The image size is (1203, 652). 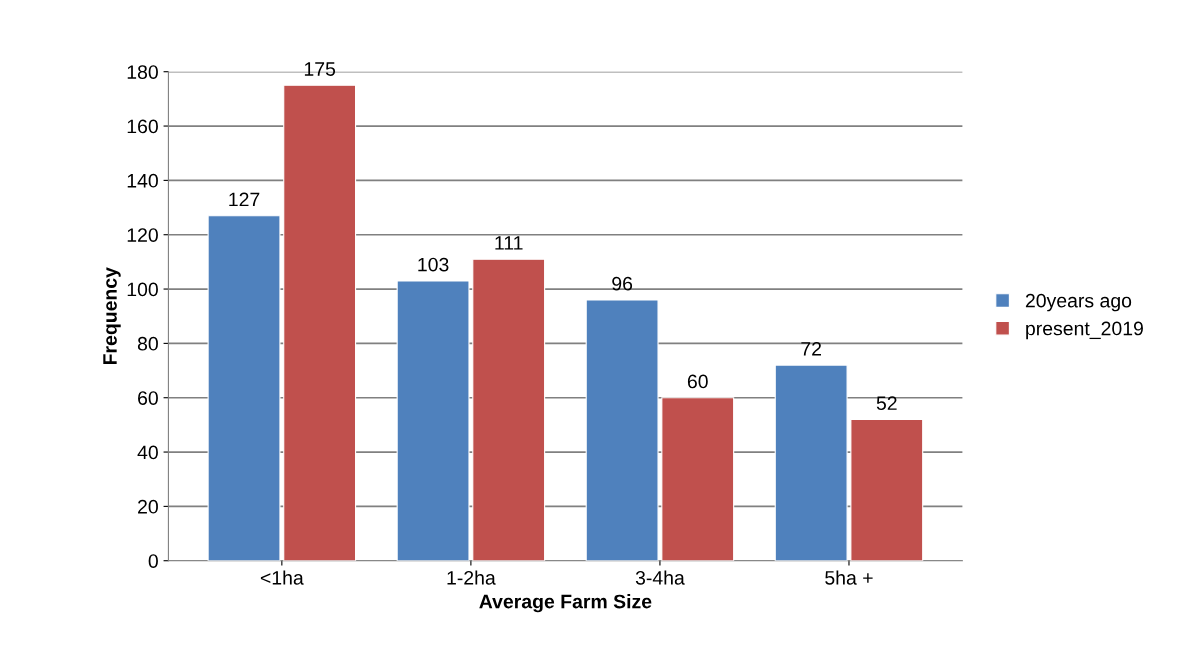 I want to click on data-label: 127, so click(x=244, y=199).